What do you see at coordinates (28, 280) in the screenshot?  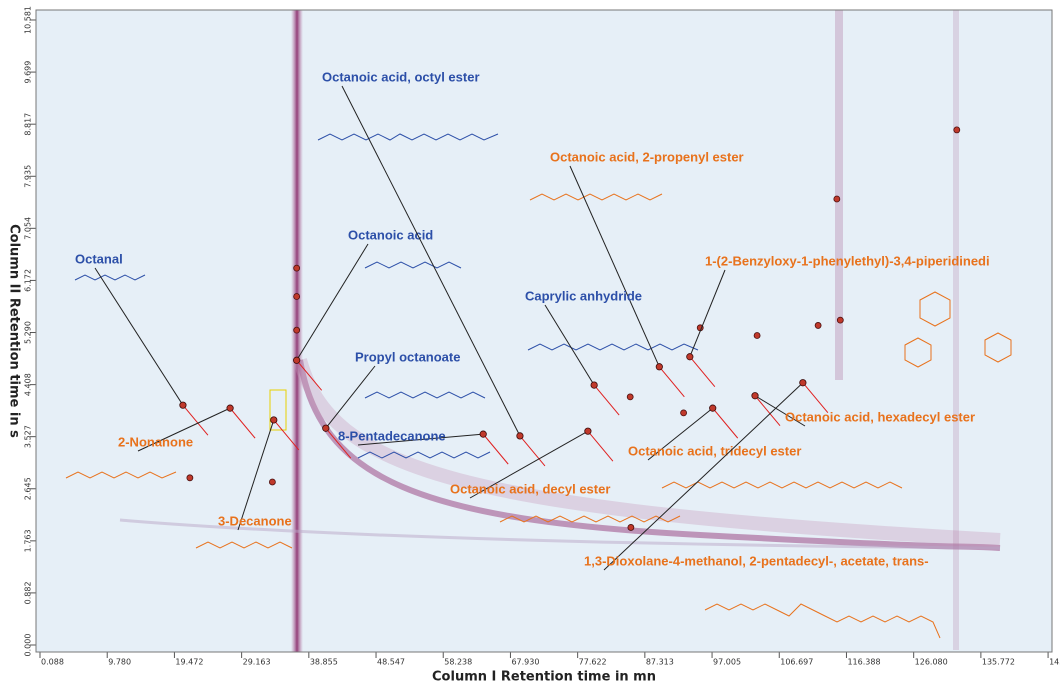 I see `y-tick-label: 6.172` at bounding box center [28, 280].